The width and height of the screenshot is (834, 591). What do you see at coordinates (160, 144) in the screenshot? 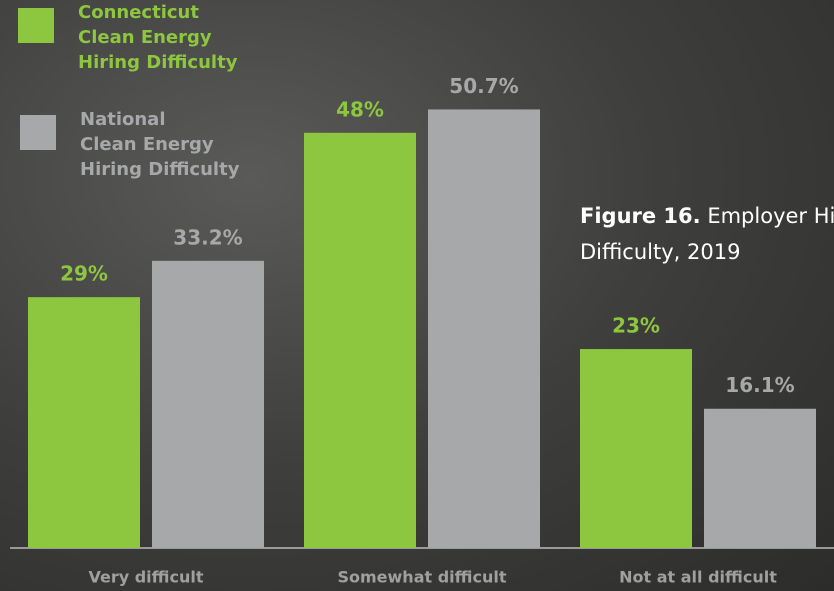
I see `legend-label: National Clean Energy Hiring Difficulty` at bounding box center [160, 144].